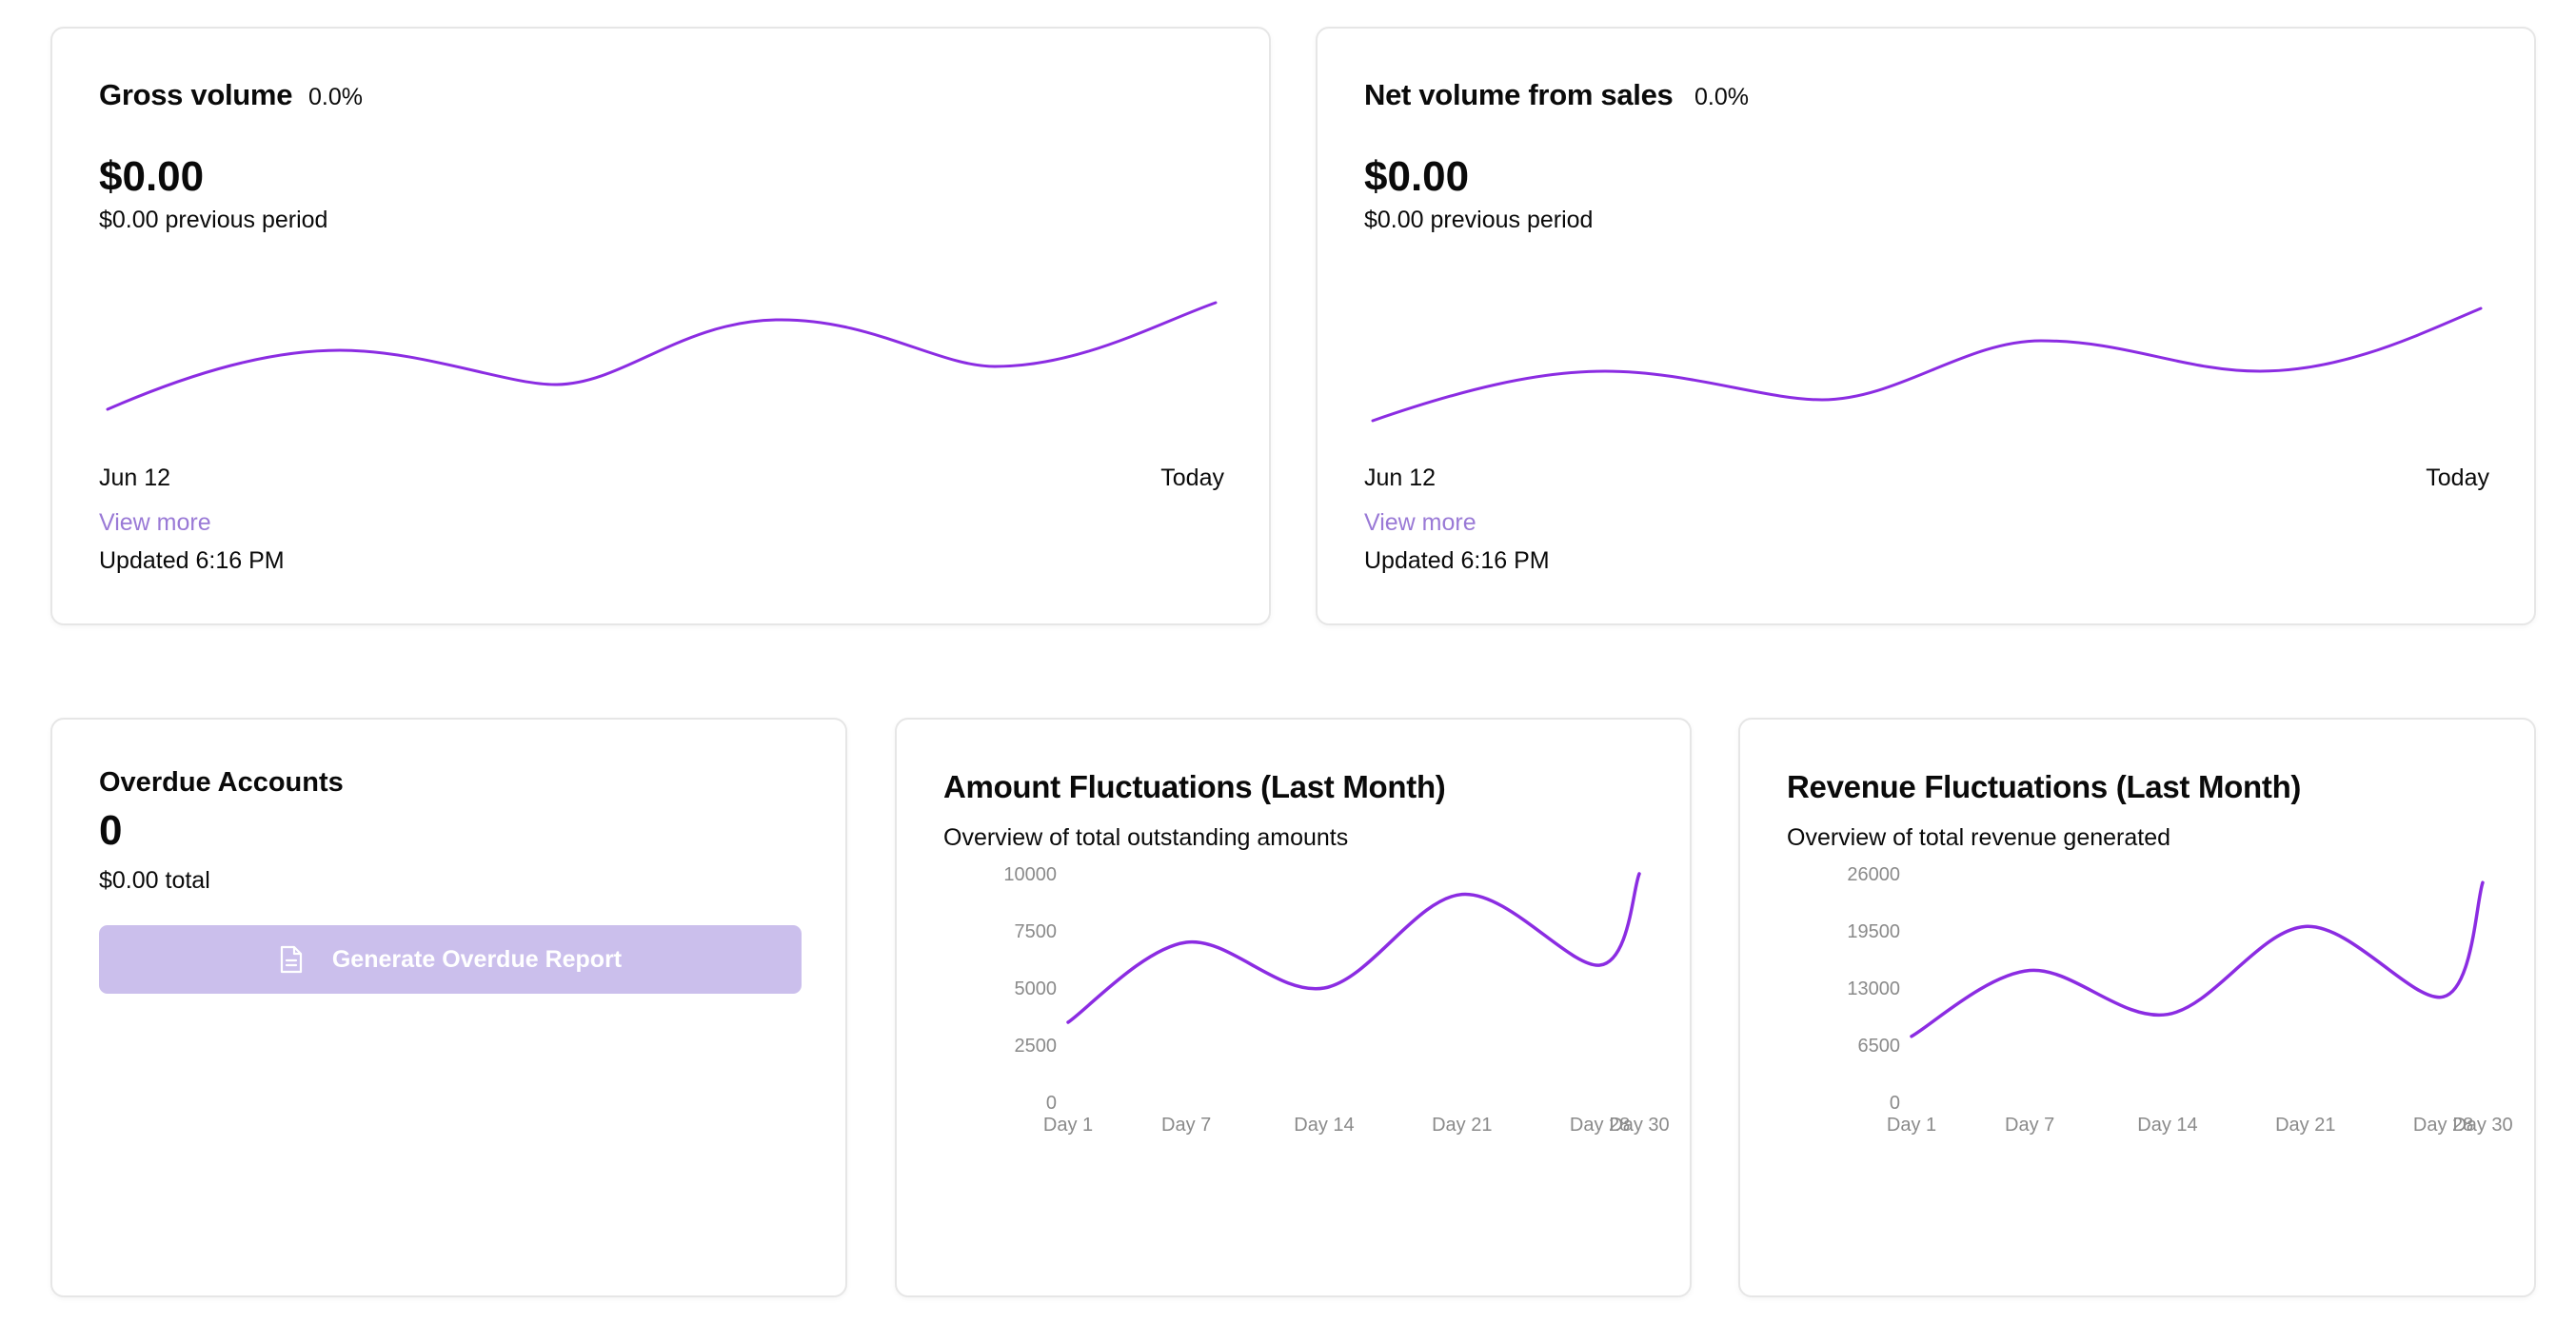 The width and height of the screenshot is (2576, 1344). Describe the element at coordinates (155, 522) in the screenshot. I see `gross-volume-view-more-link: View more` at that location.